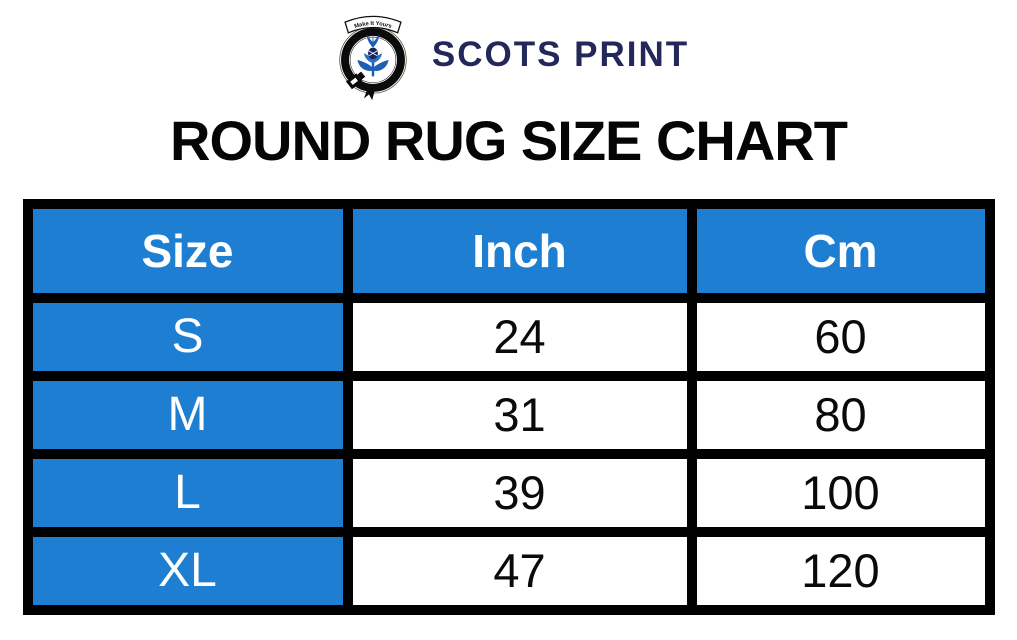 The height and width of the screenshot is (640, 1017). I want to click on column-header-cm: Cm, so click(840, 250).